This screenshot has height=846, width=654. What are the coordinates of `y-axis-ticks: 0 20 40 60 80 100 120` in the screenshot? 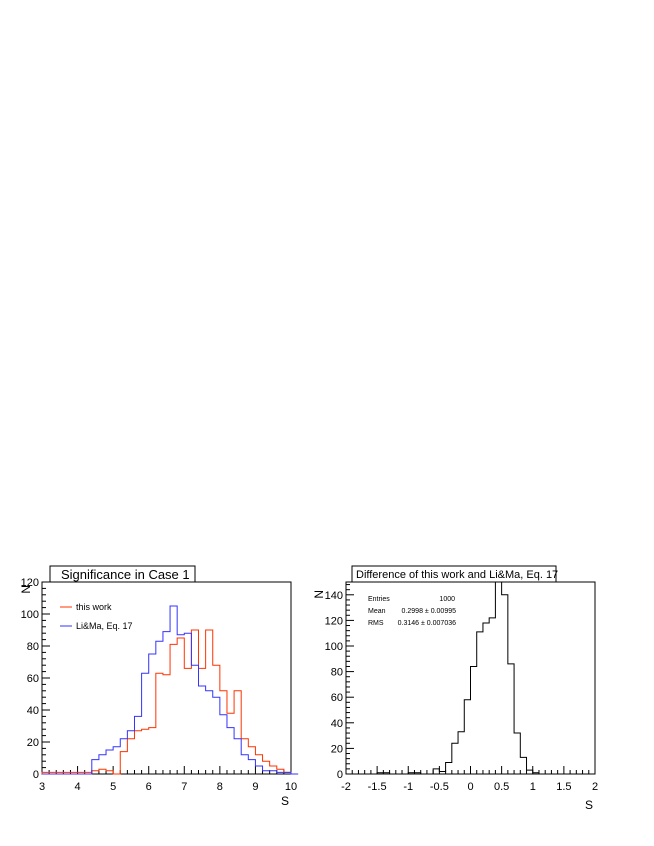 It's located at (35, 679).